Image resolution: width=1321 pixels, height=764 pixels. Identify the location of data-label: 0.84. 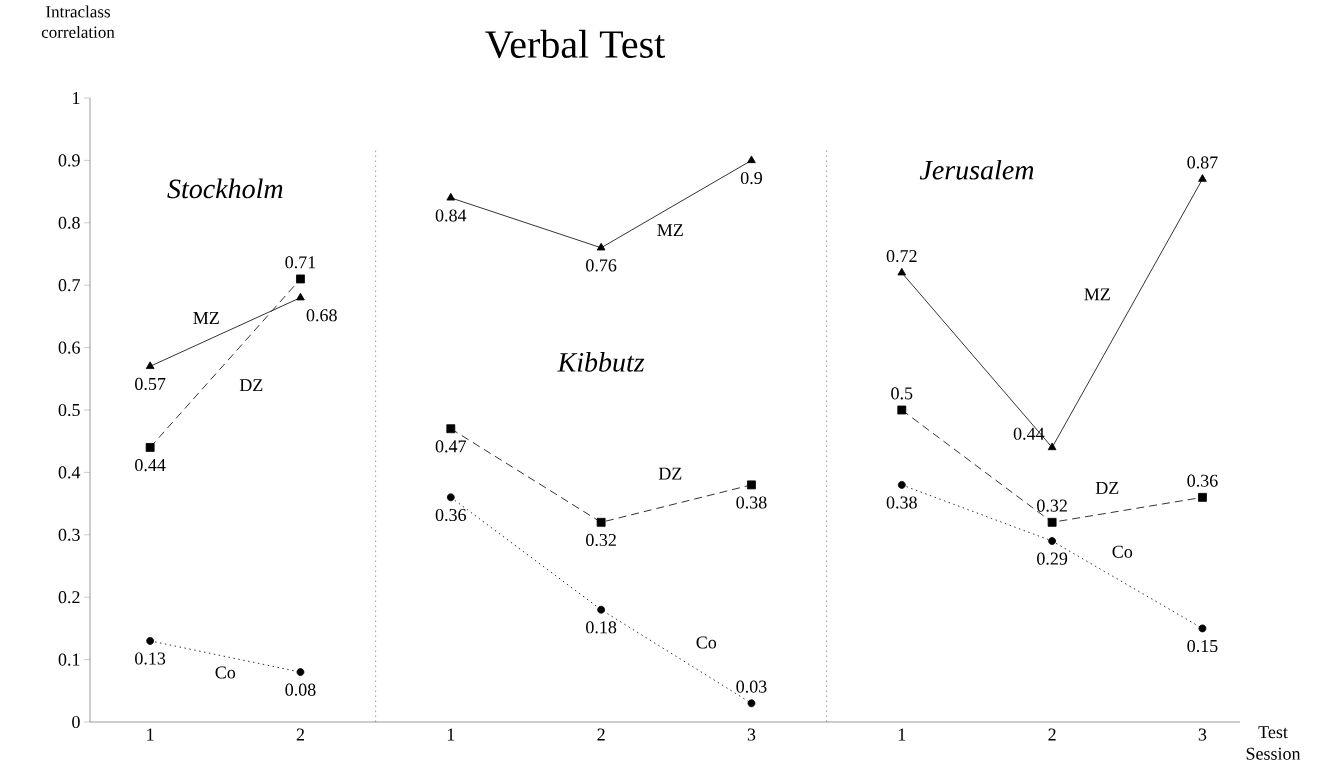
(451, 215).